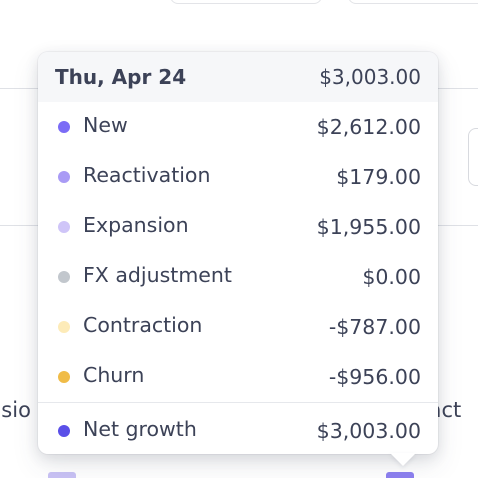 Image resolution: width=478 pixels, height=478 pixels. Describe the element at coordinates (403, 459) in the screenshot. I see `tooltip-pointer` at that location.